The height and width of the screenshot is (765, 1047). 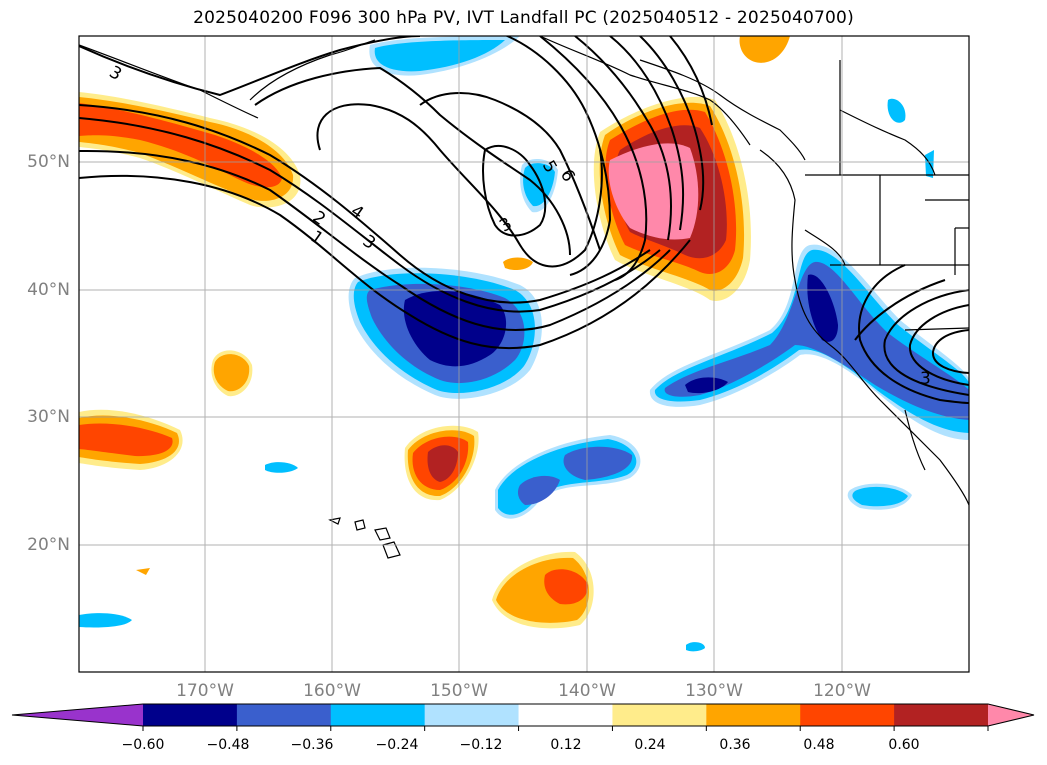 I want to click on lon-label: 160°W, so click(x=332, y=691).